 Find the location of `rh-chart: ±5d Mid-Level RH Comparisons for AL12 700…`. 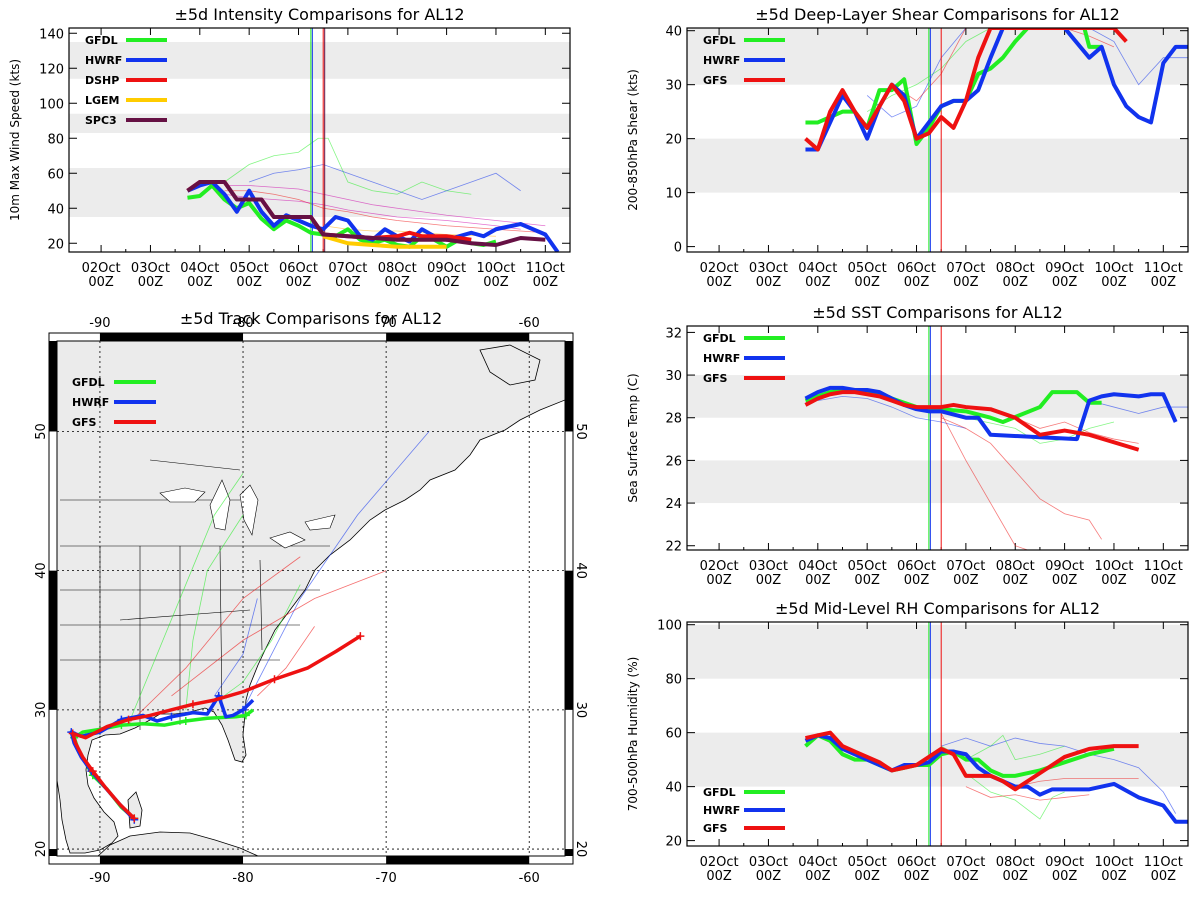

rh-chart: ±5d Mid-Level RH Comparisons for AL12 700… is located at coordinates (907, 741).